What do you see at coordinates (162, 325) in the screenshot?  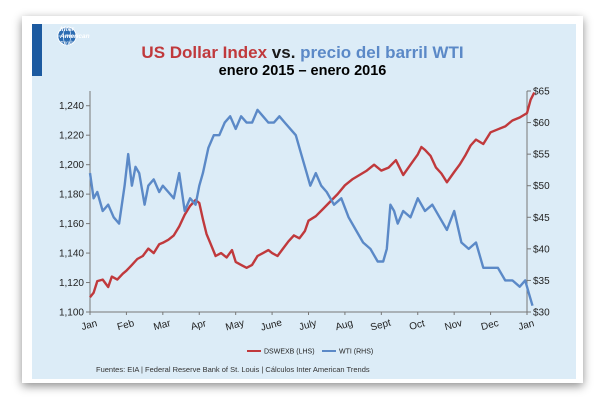 I see `x-tick-label: Mar` at bounding box center [162, 325].